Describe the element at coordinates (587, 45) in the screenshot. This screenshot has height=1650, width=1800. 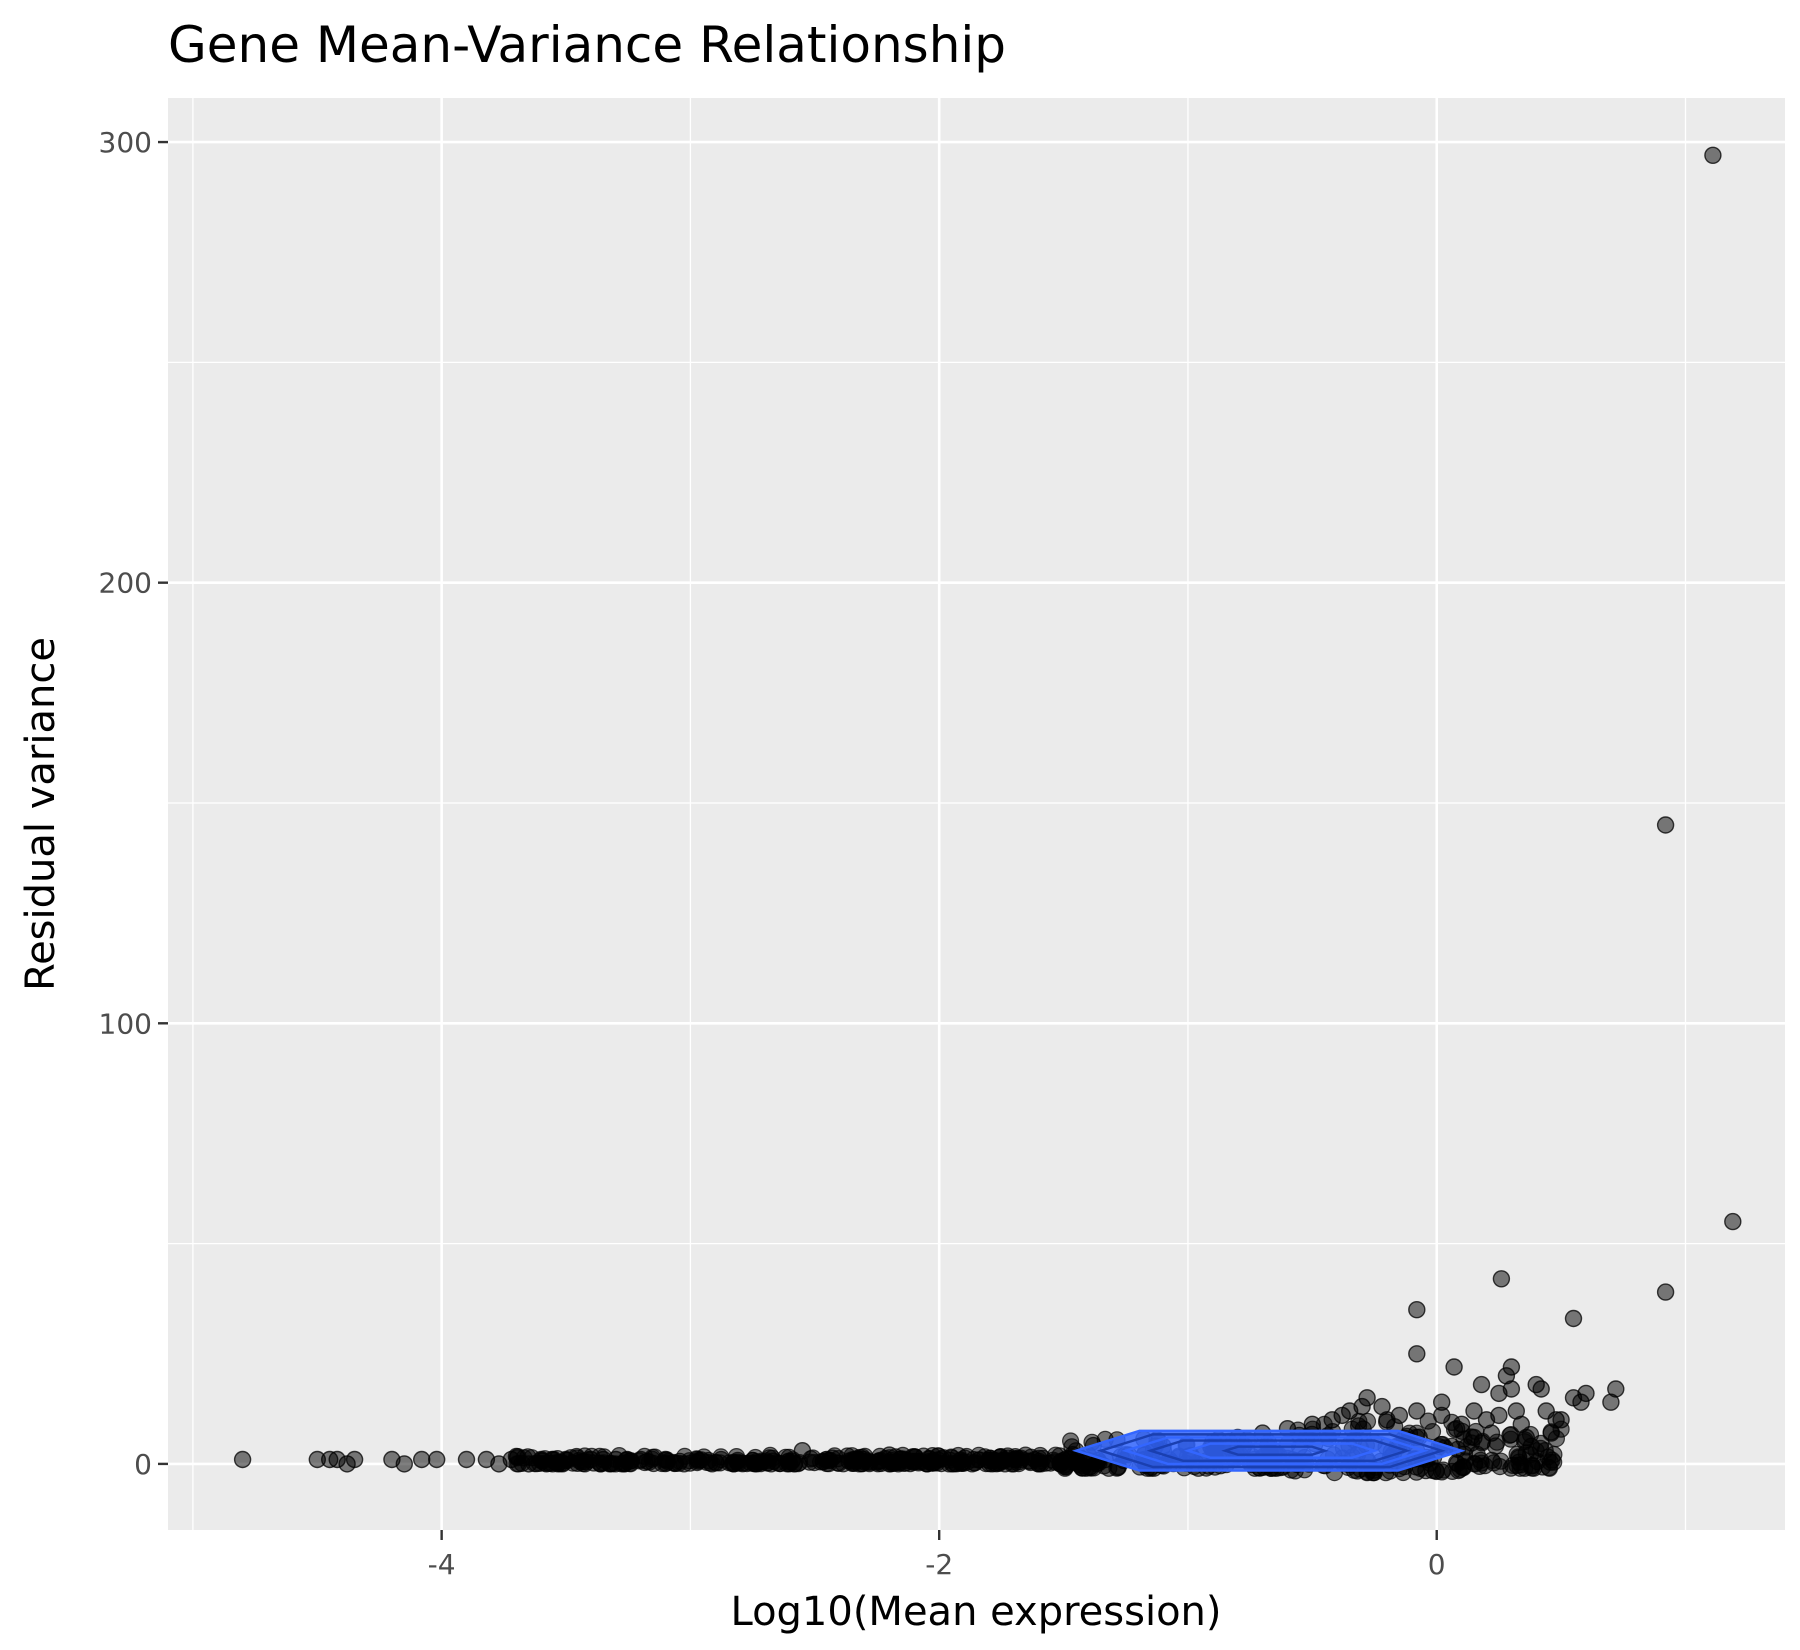
I see `chart-title: Gene Mean-Variance Relationship` at that location.